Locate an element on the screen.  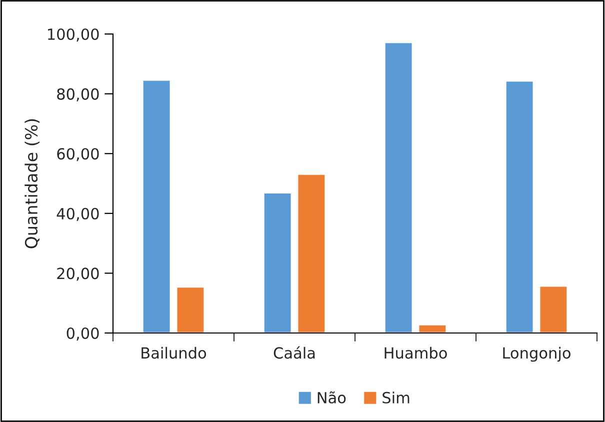
legend-label: Não is located at coordinates (332, 397).